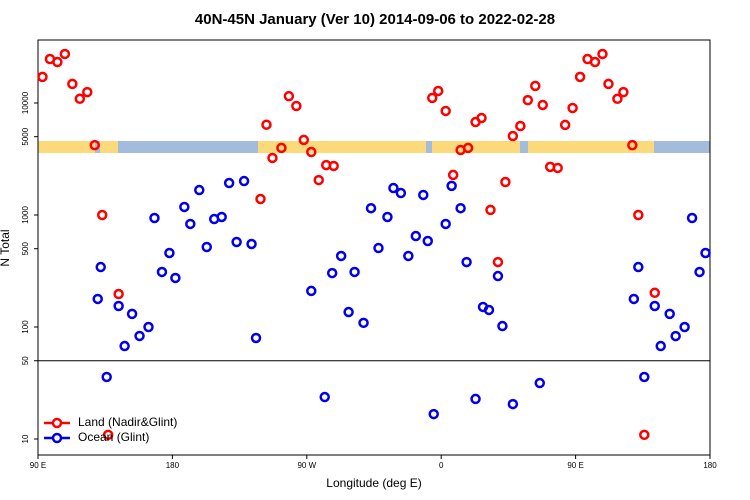 Image resolution: width=750 pixels, height=500 pixels. I want to click on y-tick-label: 1000, so click(25, 215).